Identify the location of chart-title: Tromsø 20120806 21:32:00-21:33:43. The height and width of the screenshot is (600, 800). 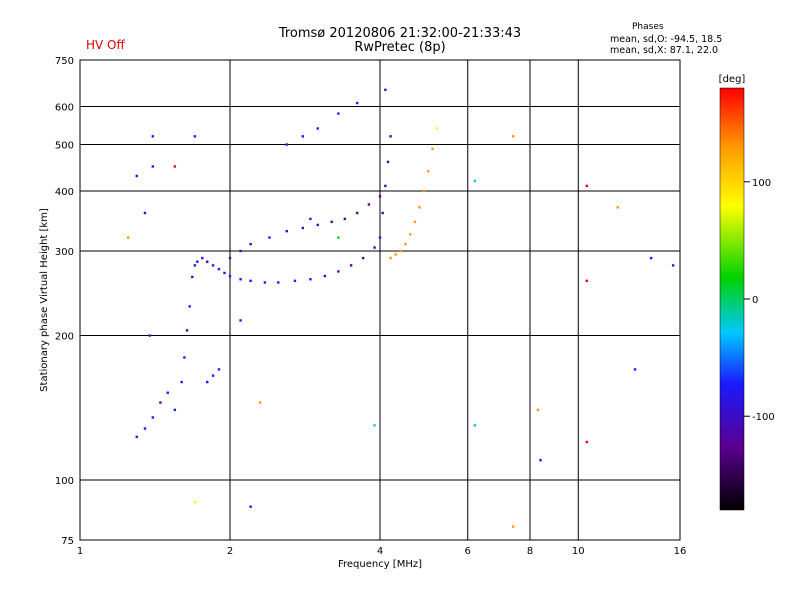
(400, 33).